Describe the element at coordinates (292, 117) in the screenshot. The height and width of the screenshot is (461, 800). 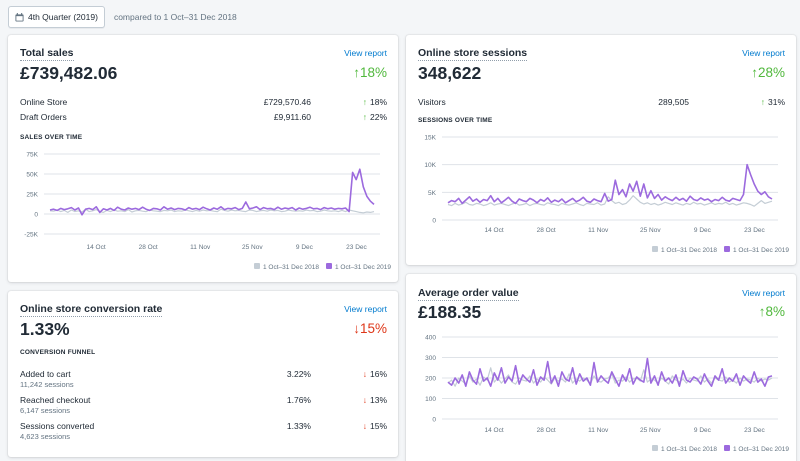
I see `row-value: £9,911.60` at that location.